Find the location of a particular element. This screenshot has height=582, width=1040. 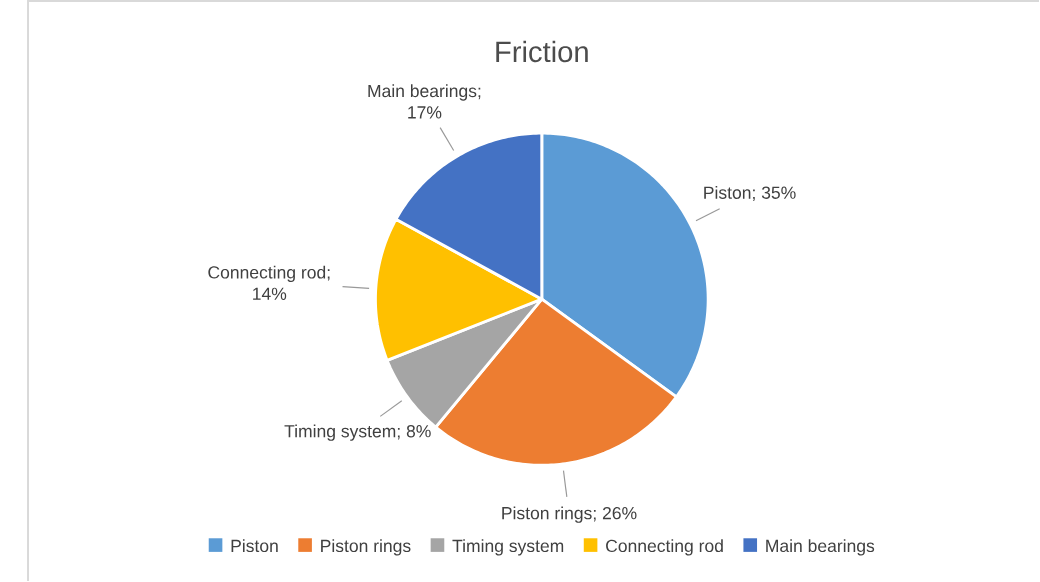

legend-label: Main bearings is located at coordinates (820, 547).